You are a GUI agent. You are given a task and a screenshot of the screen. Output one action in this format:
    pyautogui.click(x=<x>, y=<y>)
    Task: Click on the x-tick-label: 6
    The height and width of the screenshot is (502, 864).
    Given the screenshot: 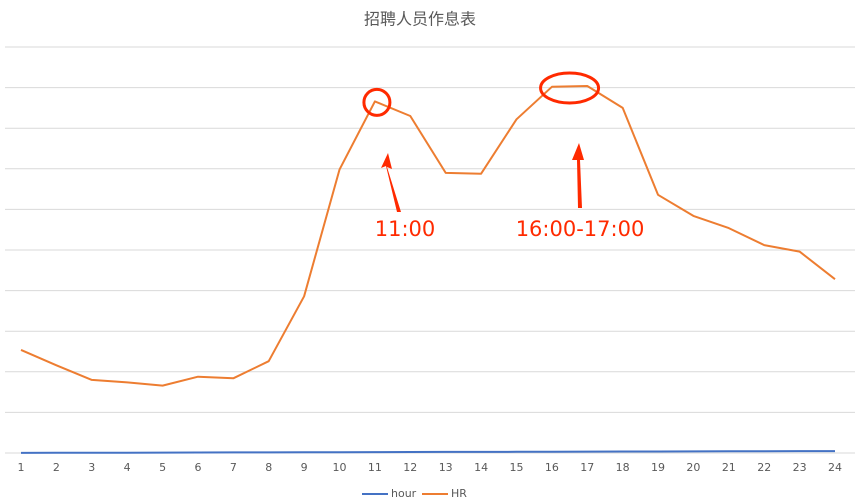 What is the action you would take?
    pyautogui.click(x=197, y=467)
    